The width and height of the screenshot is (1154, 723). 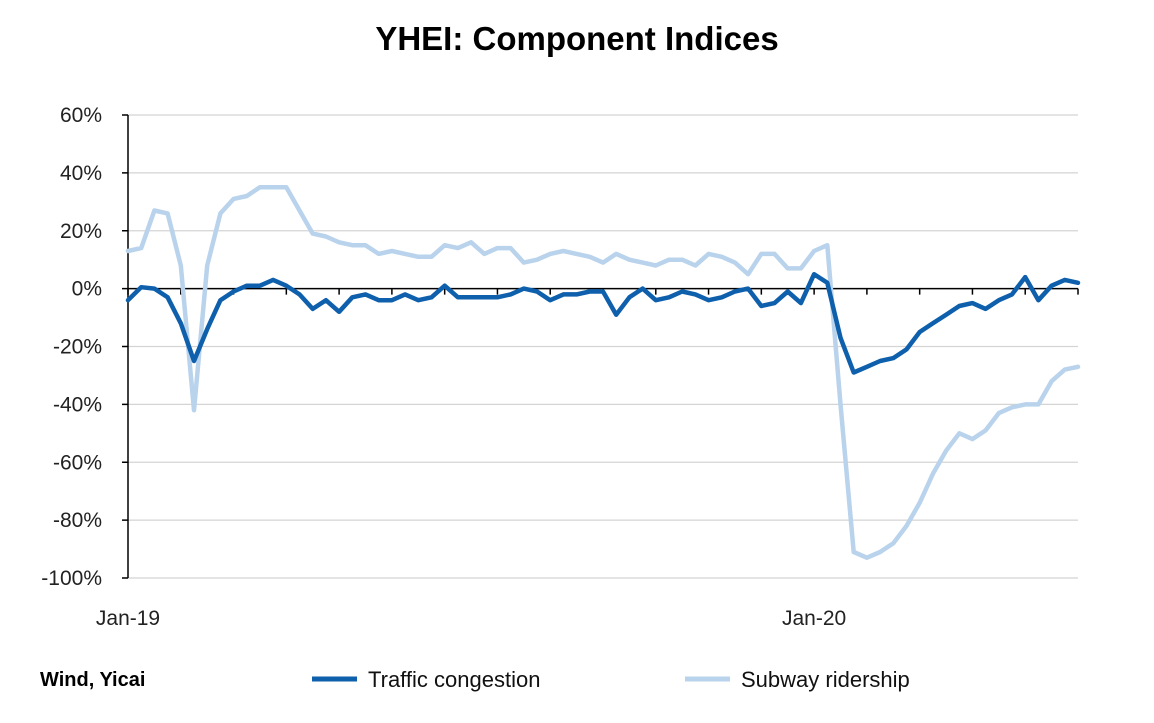 I want to click on y-axis: 60% 40% 20% 0% -20% -40% -60% -80% -100%, so click(x=85, y=347).